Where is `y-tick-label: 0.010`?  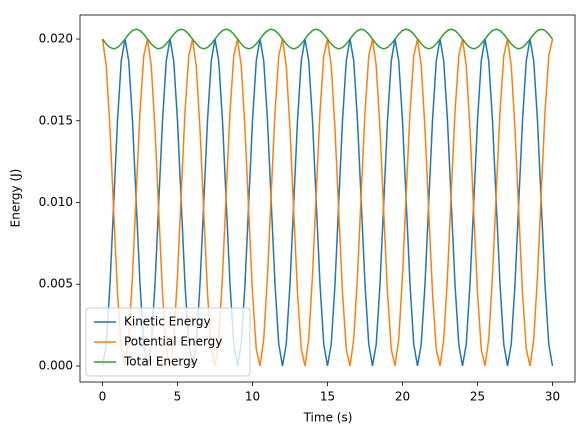 y-tick-label: 0.010 is located at coordinates (56, 202).